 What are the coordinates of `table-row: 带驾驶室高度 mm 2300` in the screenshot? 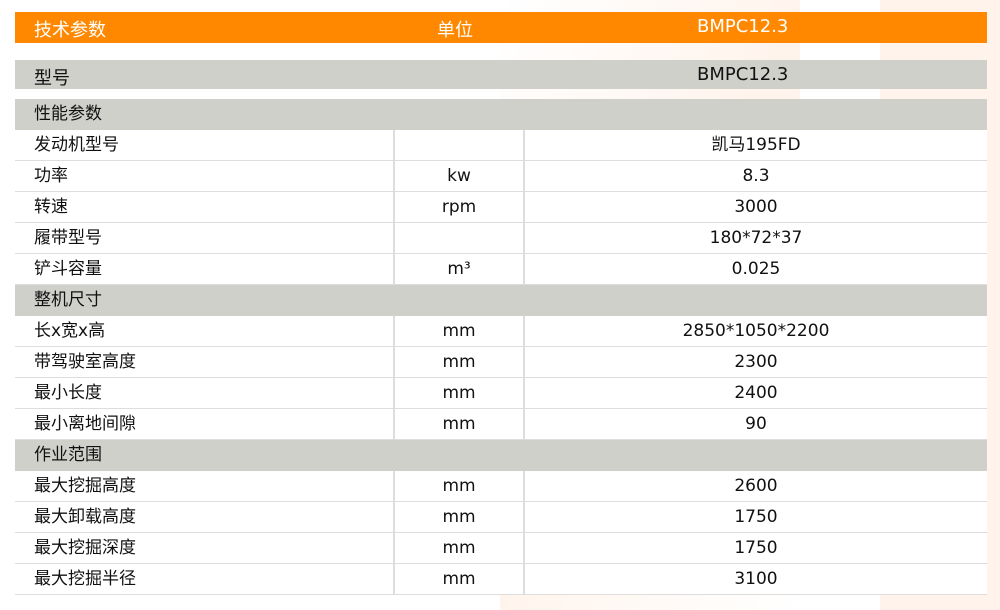 It's located at (501, 362).